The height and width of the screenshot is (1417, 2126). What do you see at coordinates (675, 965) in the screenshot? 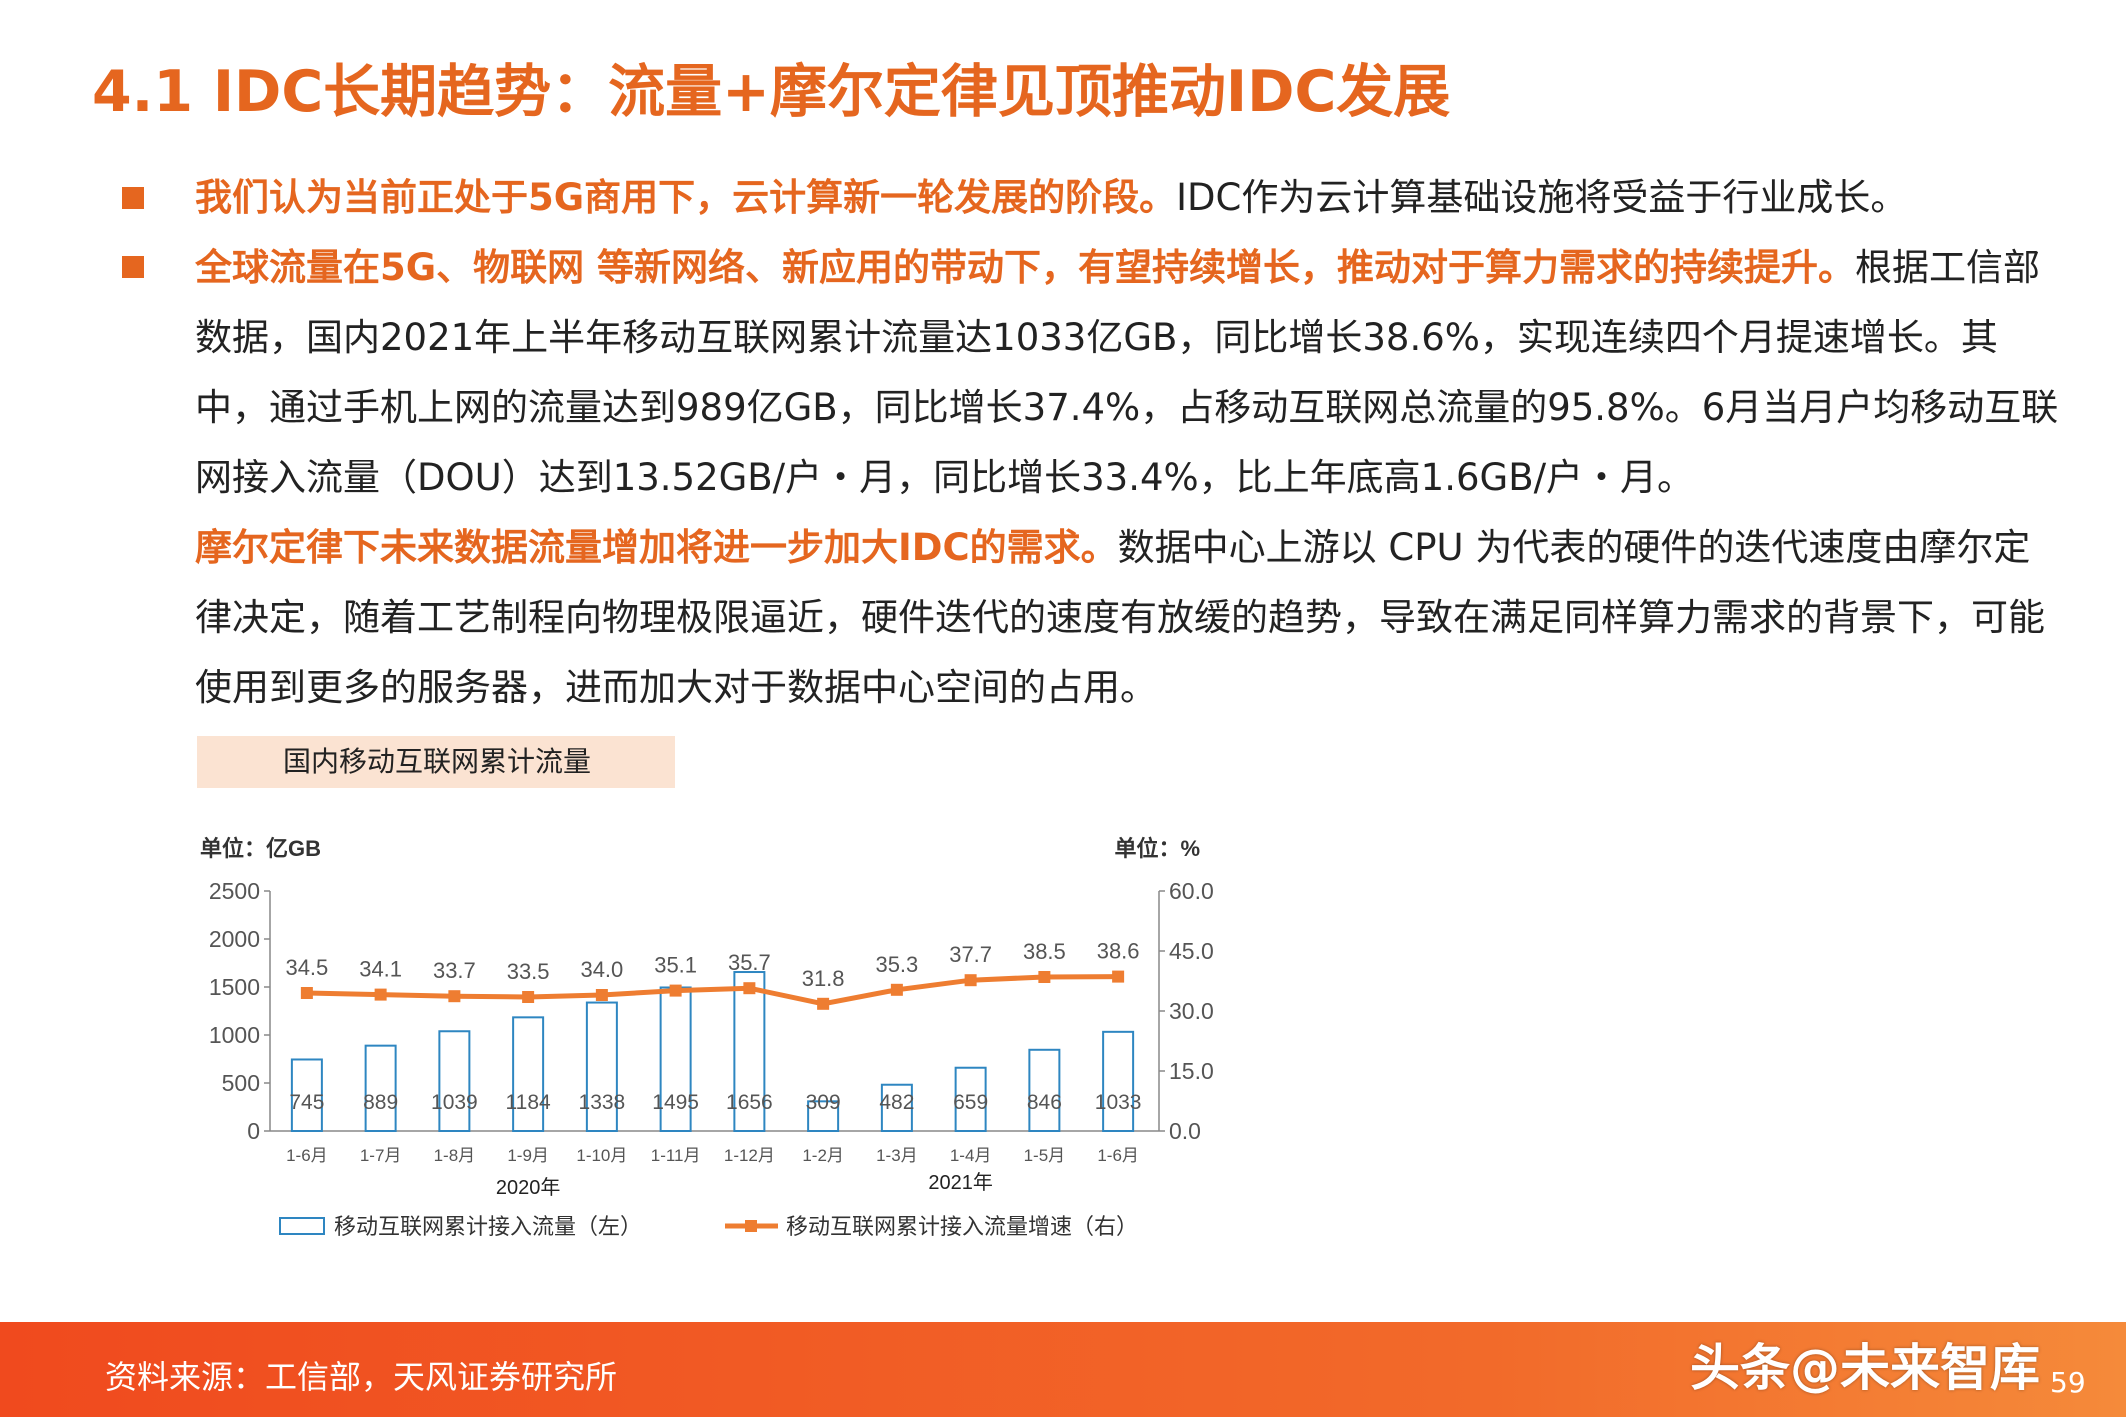
I see `growth-value-label: 35.1` at bounding box center [675, 965].